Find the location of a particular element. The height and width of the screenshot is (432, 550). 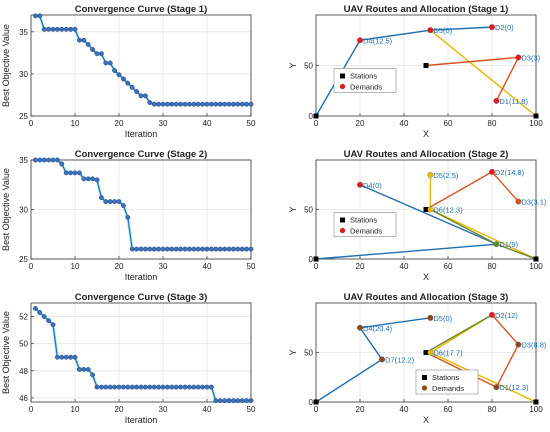

x-tick-label: 20 is located at coordinates (119, 409).